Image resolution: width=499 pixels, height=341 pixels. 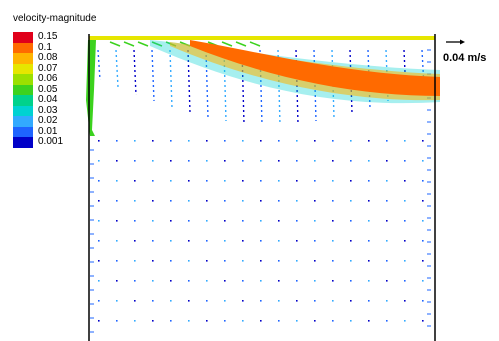 What do you see at coordinates (48, 57) in the screenshot?
I see `legend-label: 0.08` at bounding box center [48, 57].